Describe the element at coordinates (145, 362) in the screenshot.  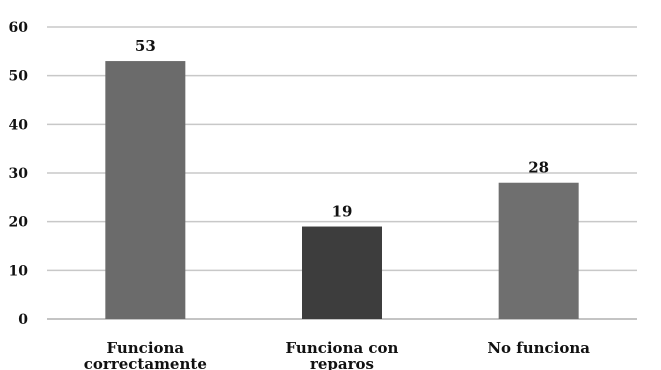
I see `category-label-0-line-1: correctamente` at that location.